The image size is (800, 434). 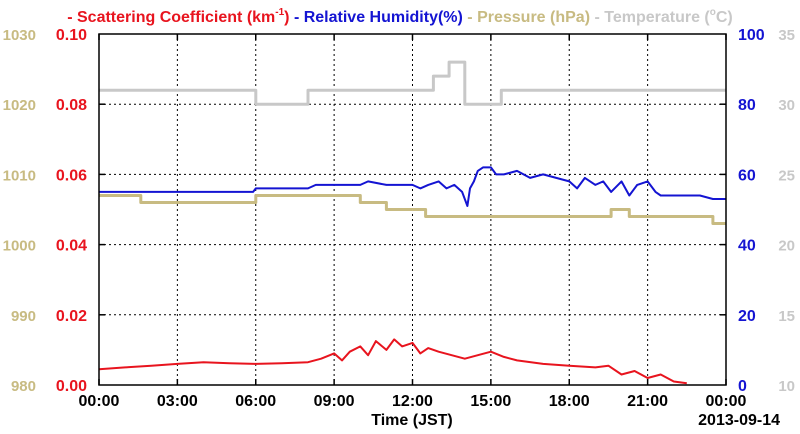 What do you see at coordinates (71, 246) in the screenshot?
I see `y-tick-label-scattering: 0.04` at bounding box center [71, 246].